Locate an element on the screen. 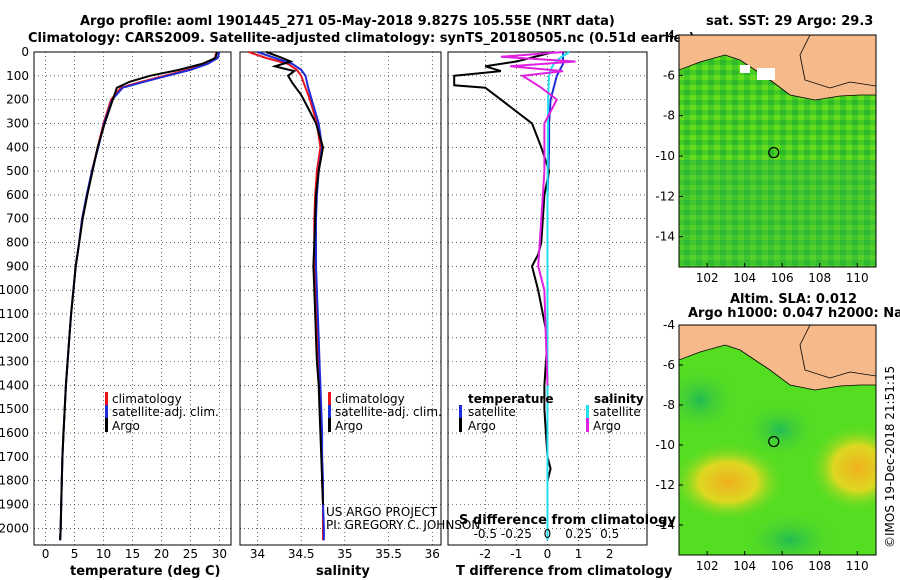 This screenshot has width=900, height=580. depth-tick-label: 500 is located at coordinates (17, 171).